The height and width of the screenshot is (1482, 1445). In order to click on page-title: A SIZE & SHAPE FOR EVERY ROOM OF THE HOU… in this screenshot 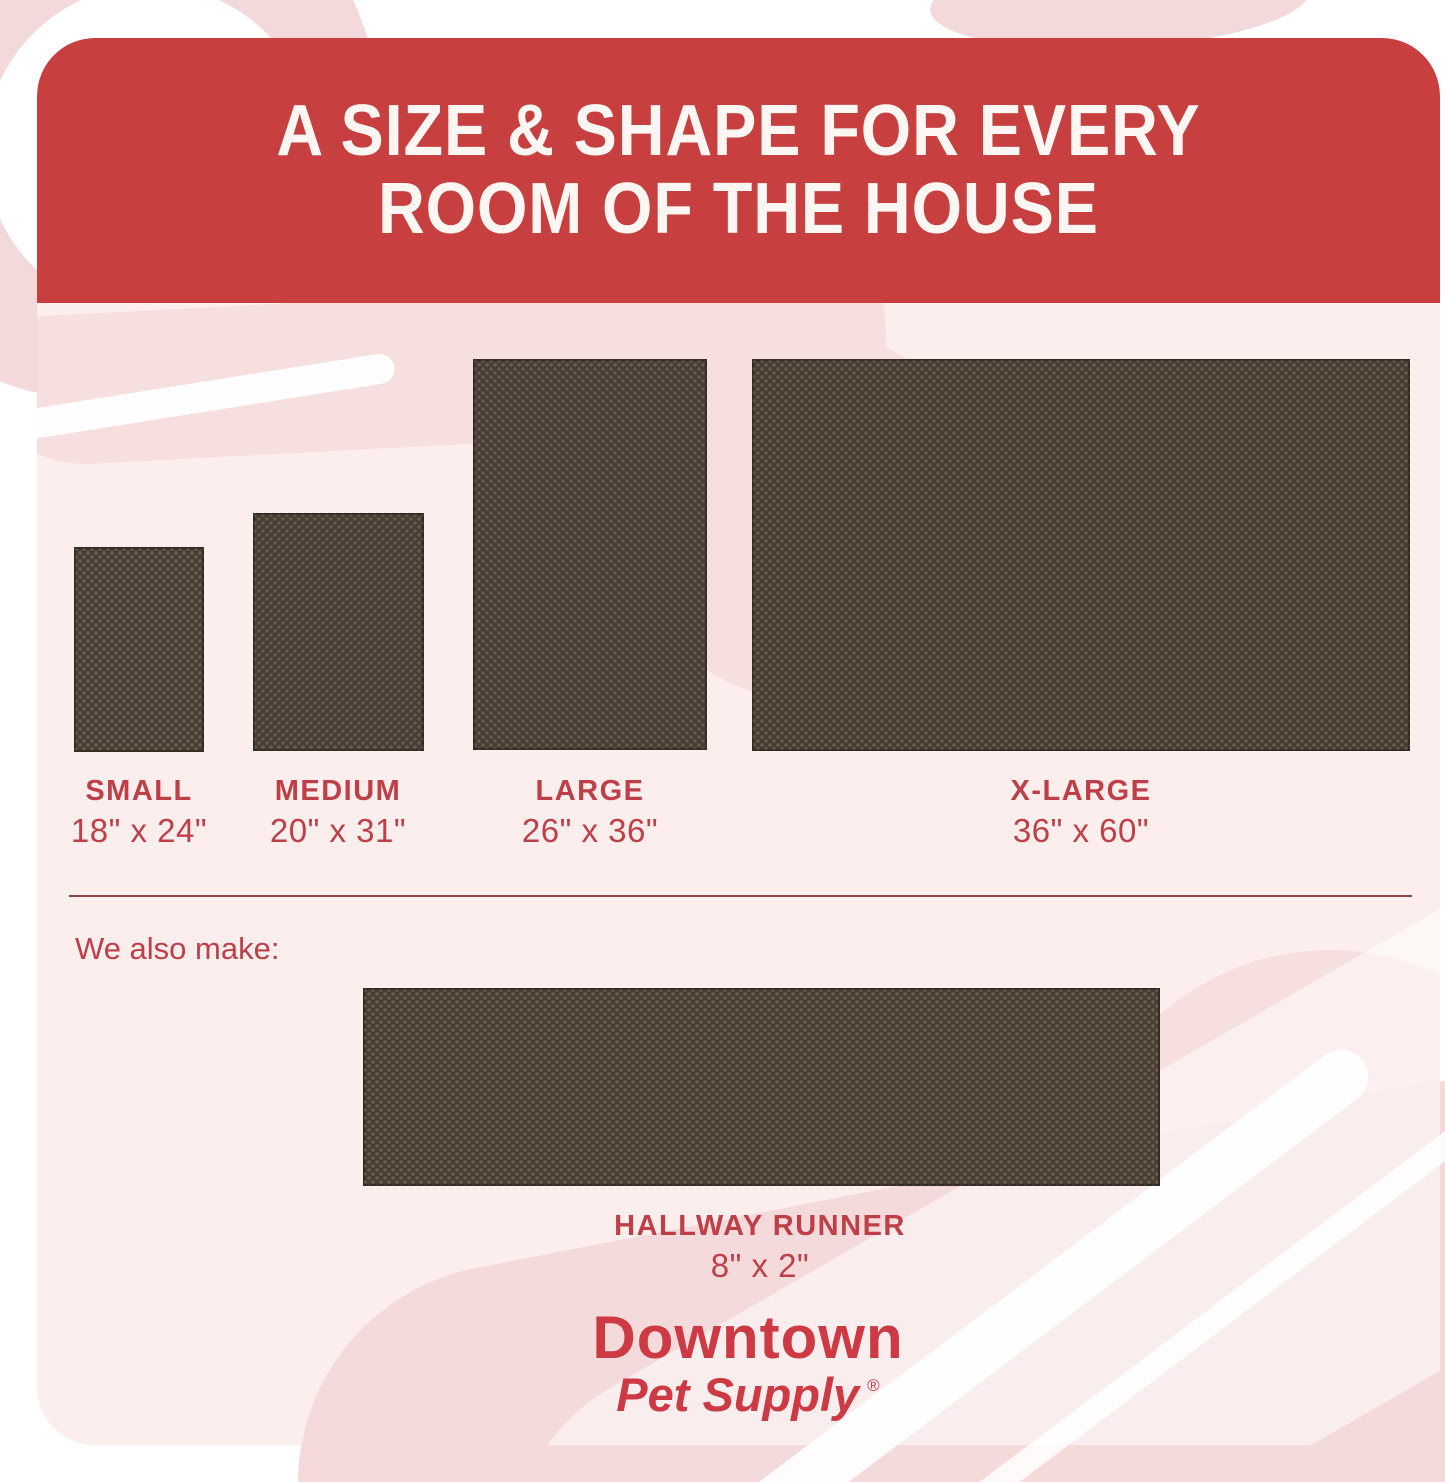, I will do `click(738, 170)`.